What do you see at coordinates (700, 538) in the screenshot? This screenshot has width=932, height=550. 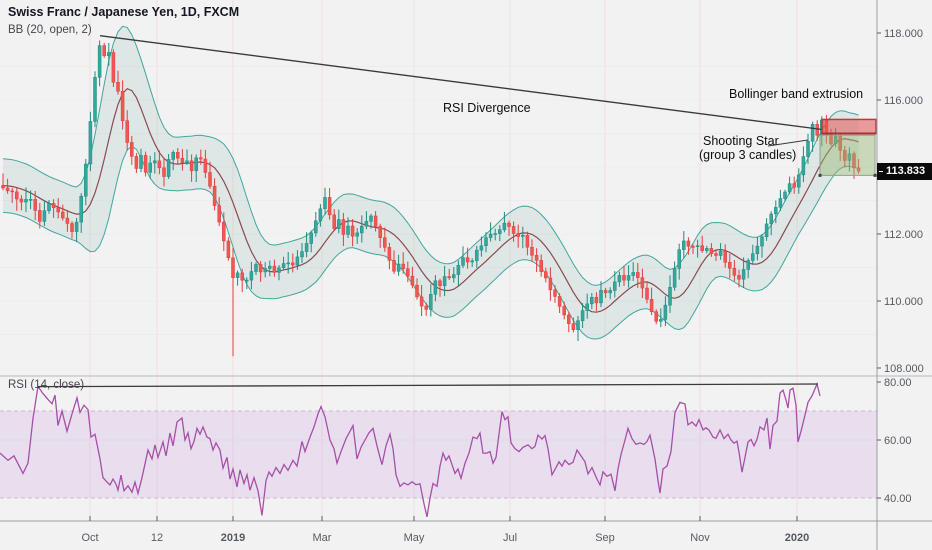 I see `time-tick-label: Nov` at bounding box center [700, 538].